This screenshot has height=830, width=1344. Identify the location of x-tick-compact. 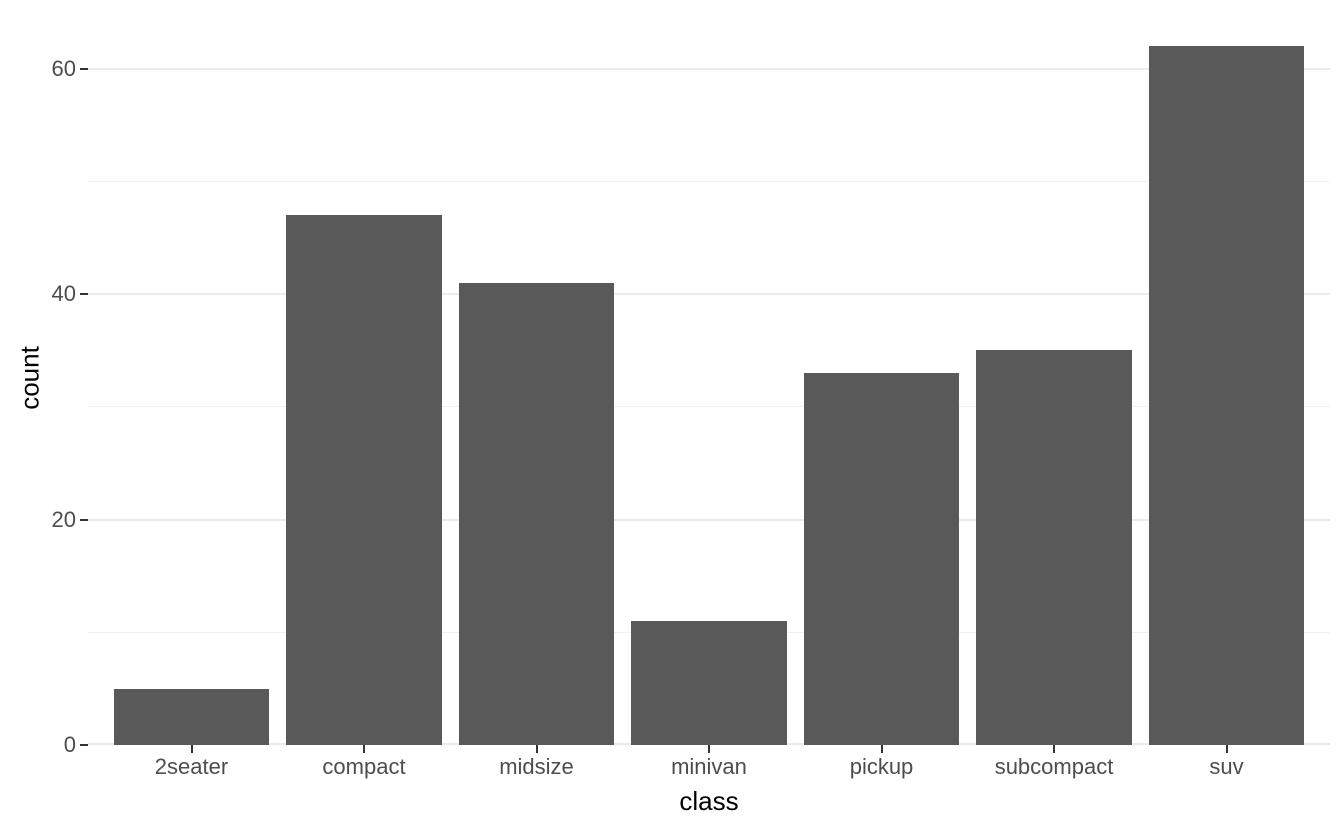
(364, 749).